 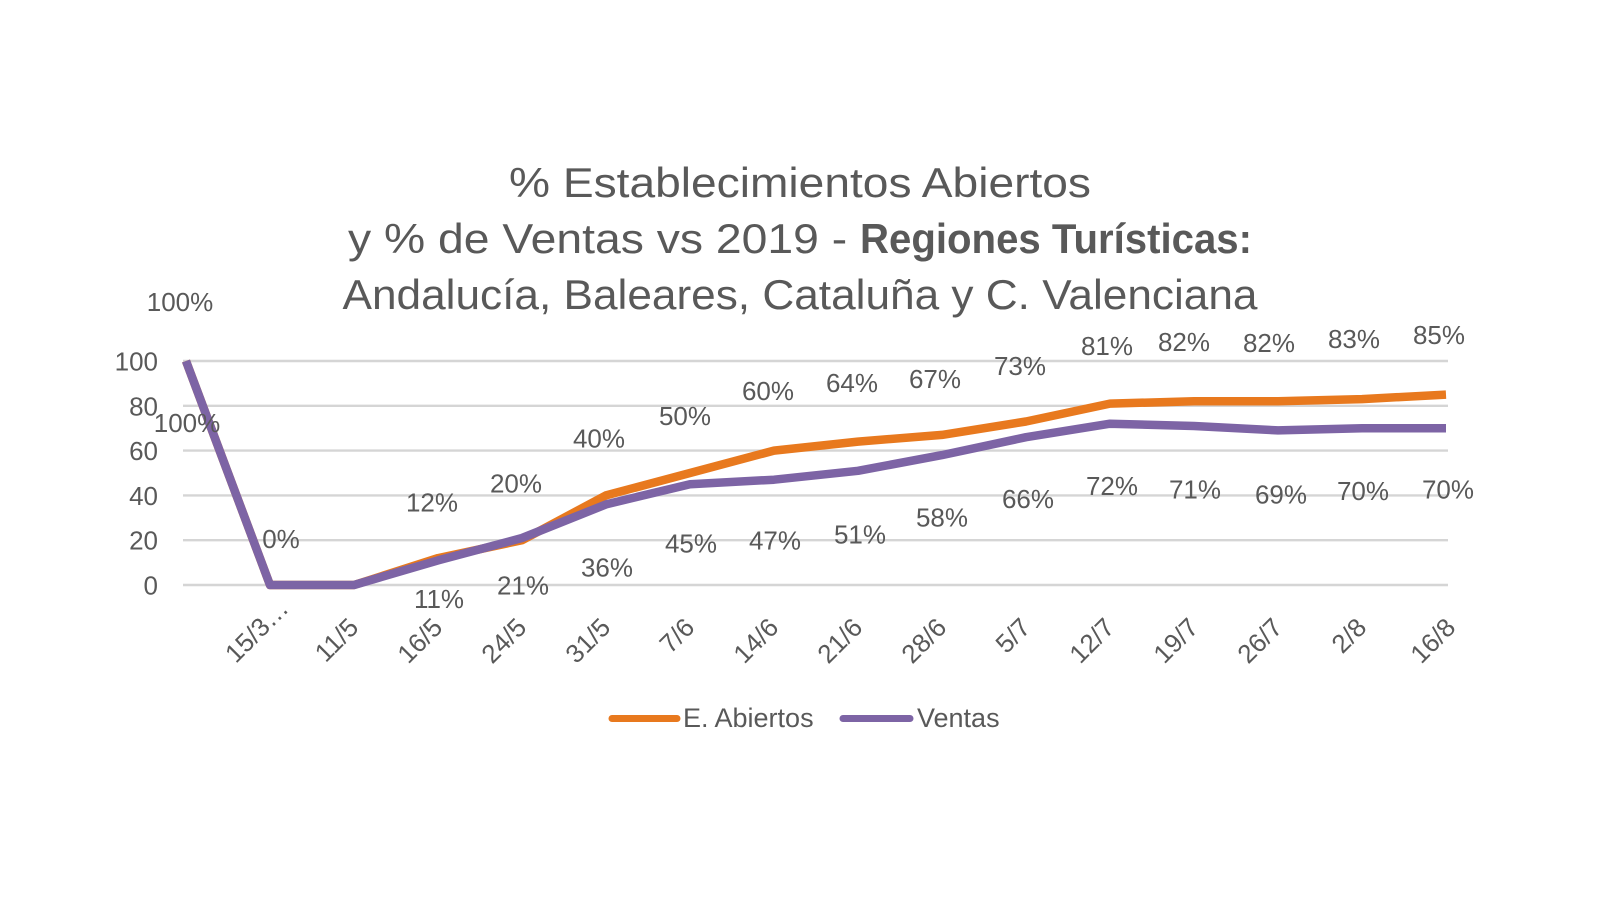 What do you see at coordinates (523, 586) in the screenshot?
I see `svg-text: 21%` at bounding box center [523, 586].